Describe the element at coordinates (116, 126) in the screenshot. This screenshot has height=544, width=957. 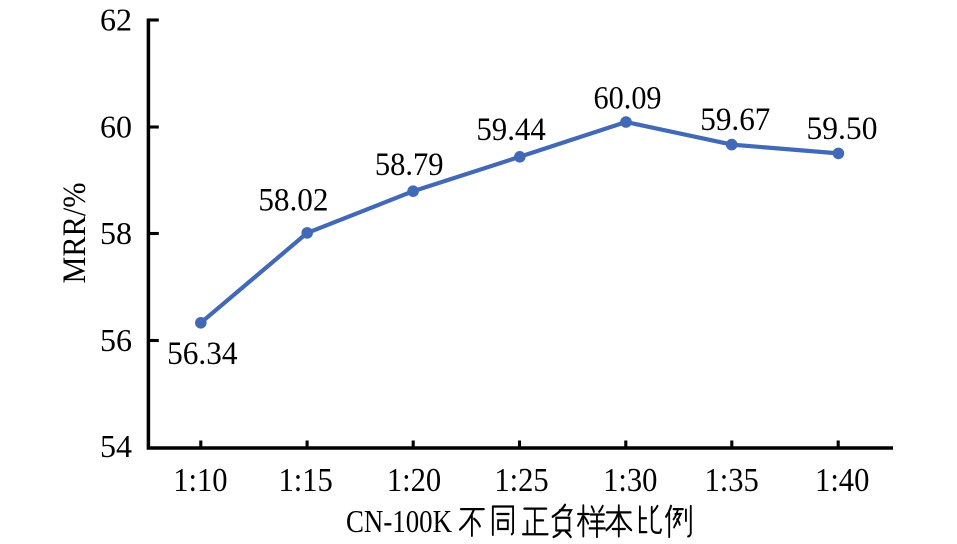
I see `svg-text: 60` at that location.